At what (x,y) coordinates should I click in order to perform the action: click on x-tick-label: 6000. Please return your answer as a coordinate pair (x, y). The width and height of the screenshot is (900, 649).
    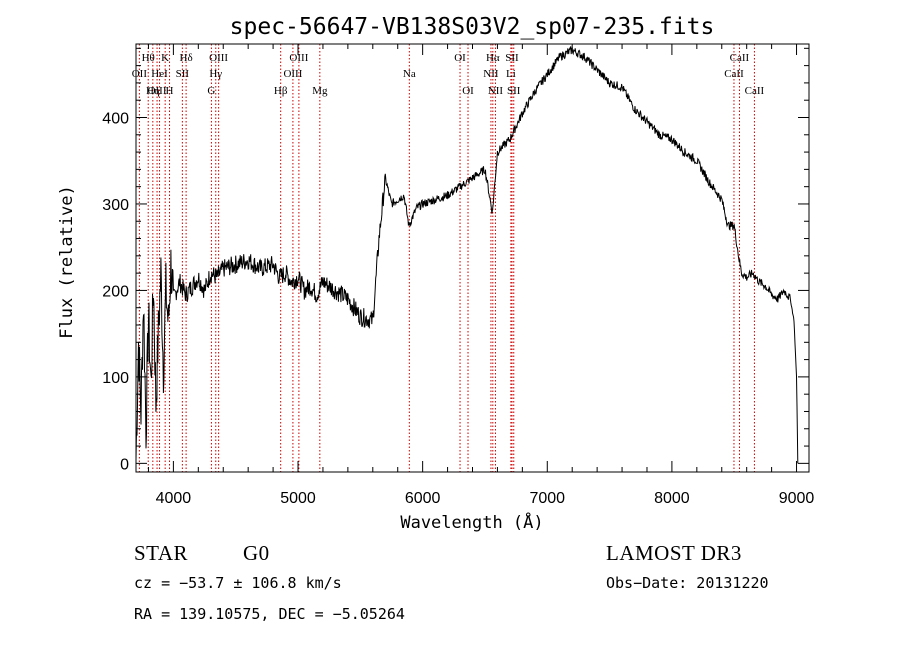
    Looking at the image, I should click on (423, 498).